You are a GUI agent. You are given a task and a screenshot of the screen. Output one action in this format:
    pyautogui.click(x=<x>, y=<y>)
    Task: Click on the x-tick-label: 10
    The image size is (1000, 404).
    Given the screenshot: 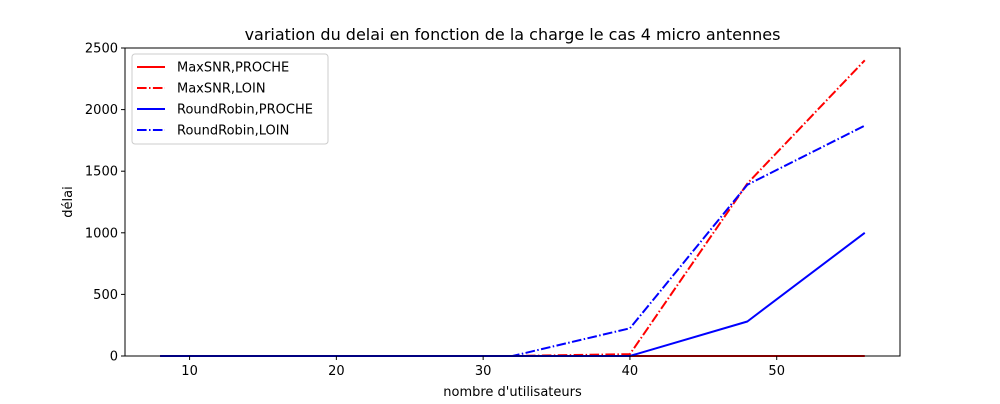 What is the action you would take?
    pyautogui.click(x=189, y=371)
    